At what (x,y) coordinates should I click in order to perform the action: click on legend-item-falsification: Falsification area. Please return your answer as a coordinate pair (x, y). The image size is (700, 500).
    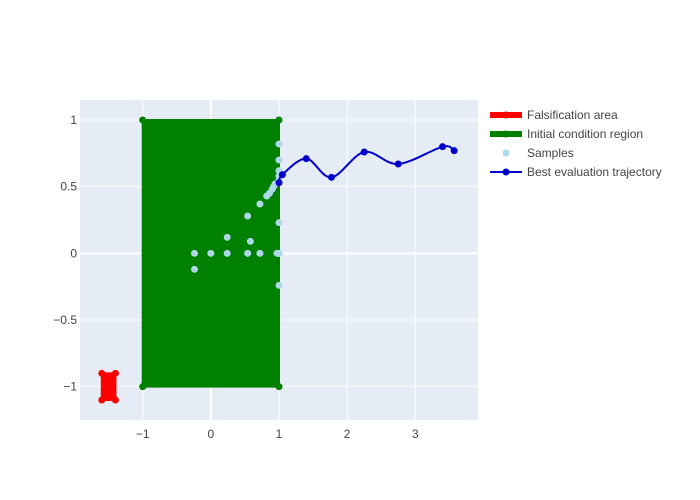
    Looking at the image, I should click on (554, 115).